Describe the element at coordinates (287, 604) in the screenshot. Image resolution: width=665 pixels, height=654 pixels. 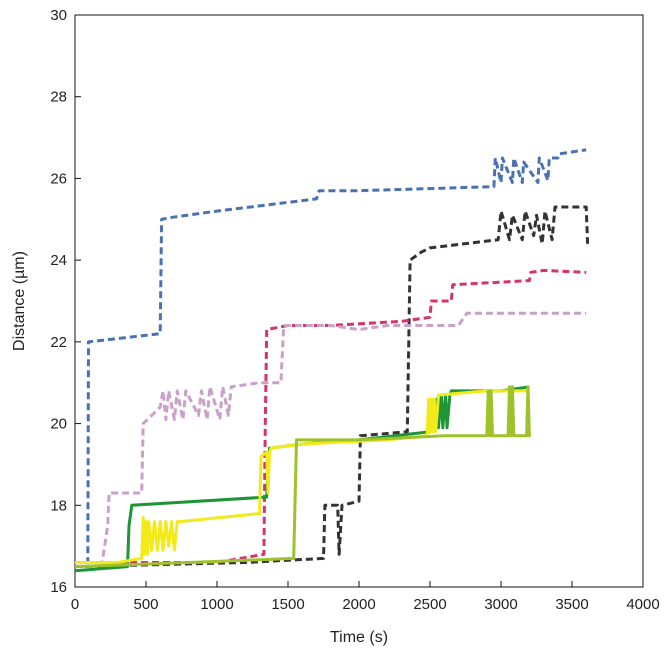
I see `x-tick-label: 1500` at that location.